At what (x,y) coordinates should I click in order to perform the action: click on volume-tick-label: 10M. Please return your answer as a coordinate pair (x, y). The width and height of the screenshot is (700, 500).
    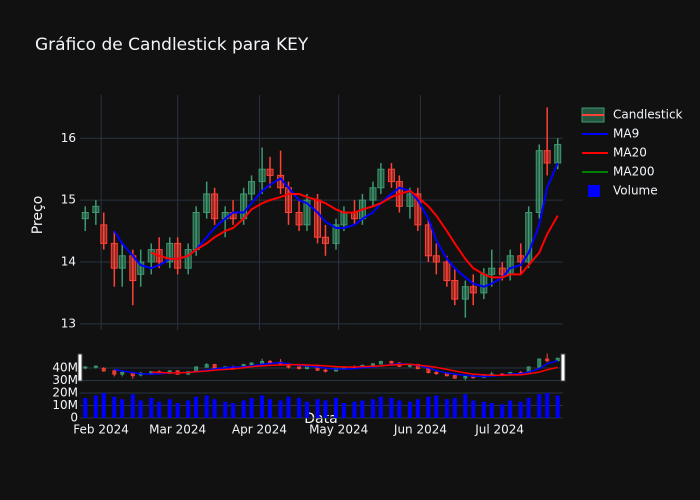
    Looking at the image, I should click on (65, 405).